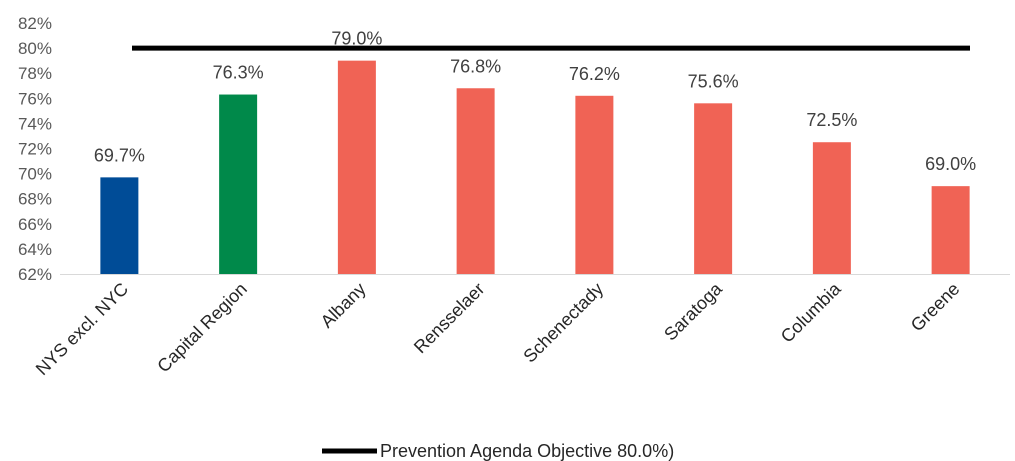 The width and height of the screenshot is (1015, 461). I want to click on data-label: 76.8%, so click(475, 66).